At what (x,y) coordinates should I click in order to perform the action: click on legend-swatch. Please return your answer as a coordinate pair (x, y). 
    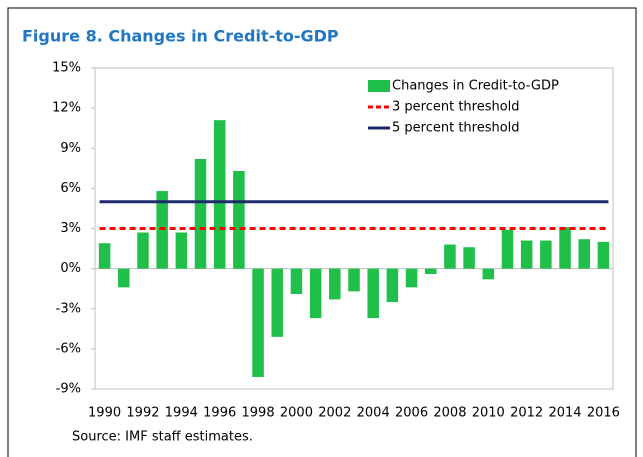
    Looking at the image, I should click on (379, 86).